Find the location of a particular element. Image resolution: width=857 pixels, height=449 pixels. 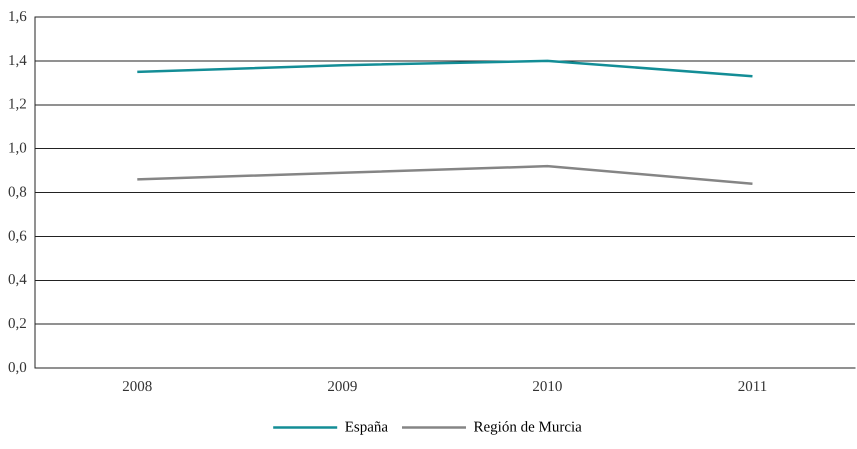

y-tick-label: 1,4 is located at coordinates (18, 60).